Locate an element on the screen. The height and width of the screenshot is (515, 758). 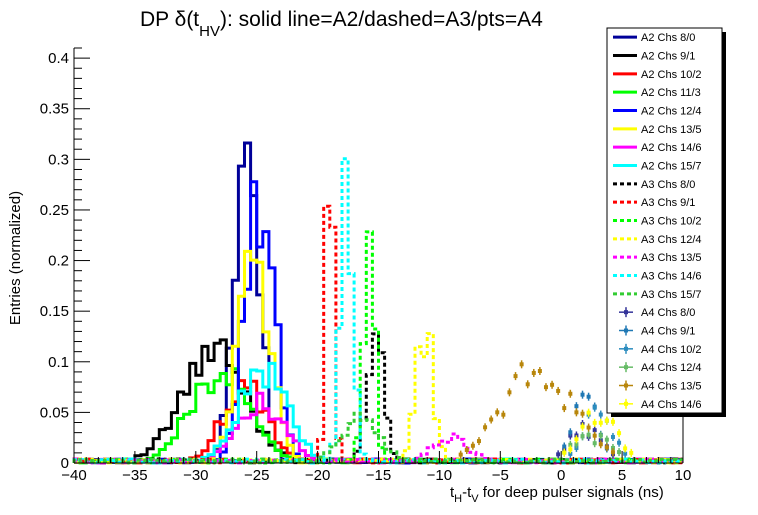
x-tick-label: 5 is located at coordinates (622, 475).